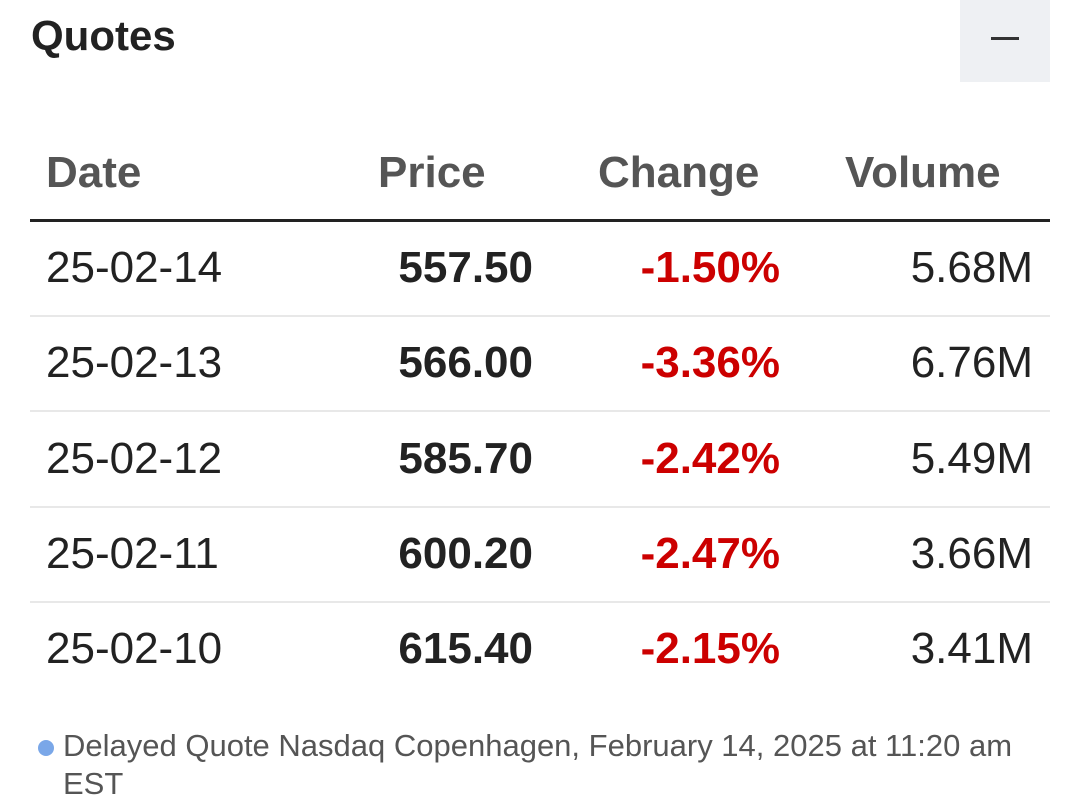 The width and height of the screenshot is (1080, 803). What do you see at coordinates (971, 553) in the screenshot?
I see `volume-cell: 3.66M` at bounding box center [971, 553].